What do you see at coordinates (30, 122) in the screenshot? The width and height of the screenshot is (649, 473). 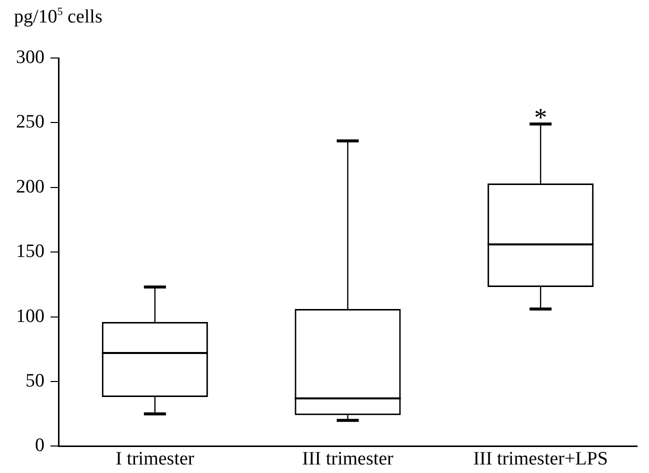 I see `y-tick-label: 250` at bounding box center [30, 122].